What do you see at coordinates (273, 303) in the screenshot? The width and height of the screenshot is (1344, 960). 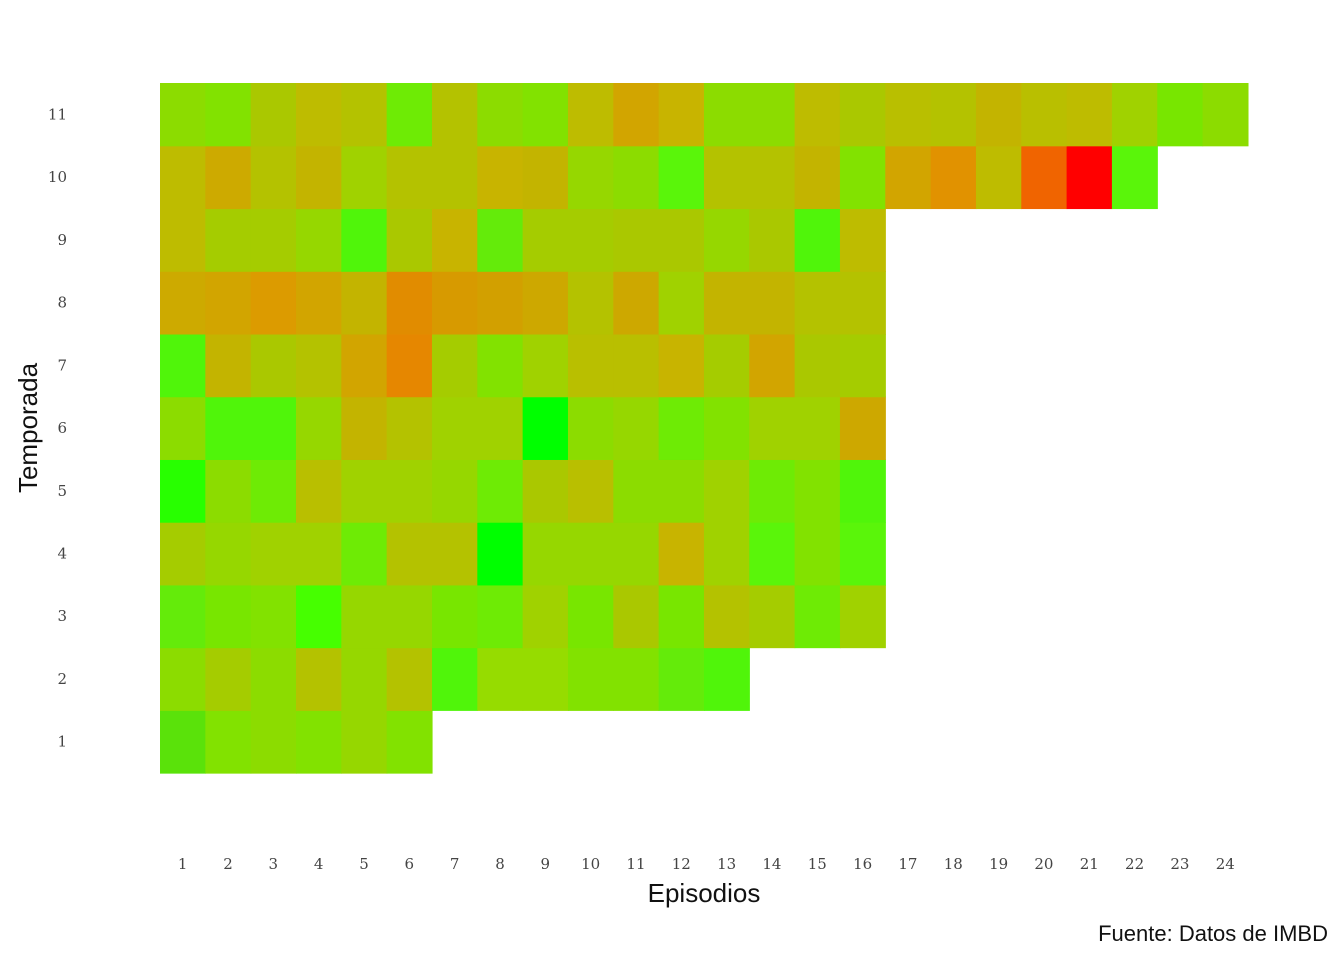 I see `heatmap-cell-s8-e3` at bounding box center [273, 303].